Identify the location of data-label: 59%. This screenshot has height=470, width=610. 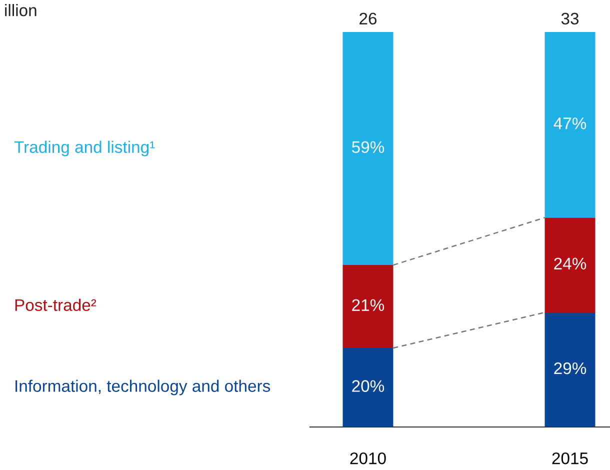
(368, 147).